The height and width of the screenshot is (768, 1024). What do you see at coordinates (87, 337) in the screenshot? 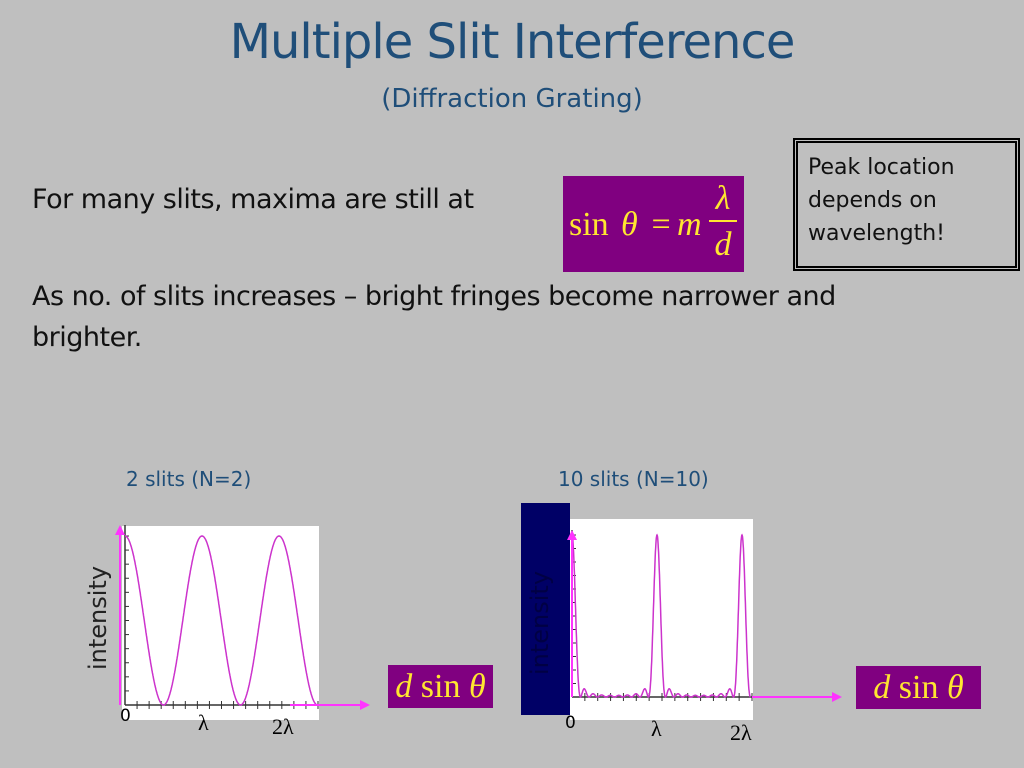
I see `fringes-text-line2: brighter.` at bounding box center [87, 337].